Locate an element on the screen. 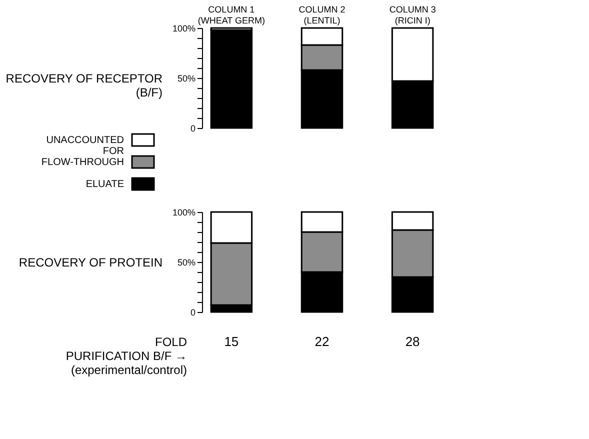 This screenshot has width=589, height=439. legend-label: FLOW-THROUGH is located at coordinates (82, 162).